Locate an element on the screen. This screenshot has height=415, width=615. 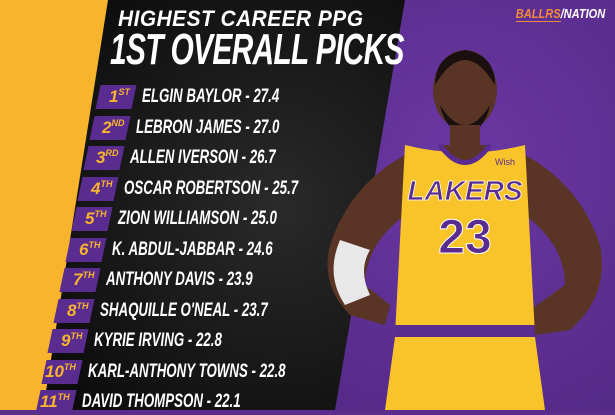
player-entry: DAVID THOMPSON - 22.1 is located at coordinates (161, 401).